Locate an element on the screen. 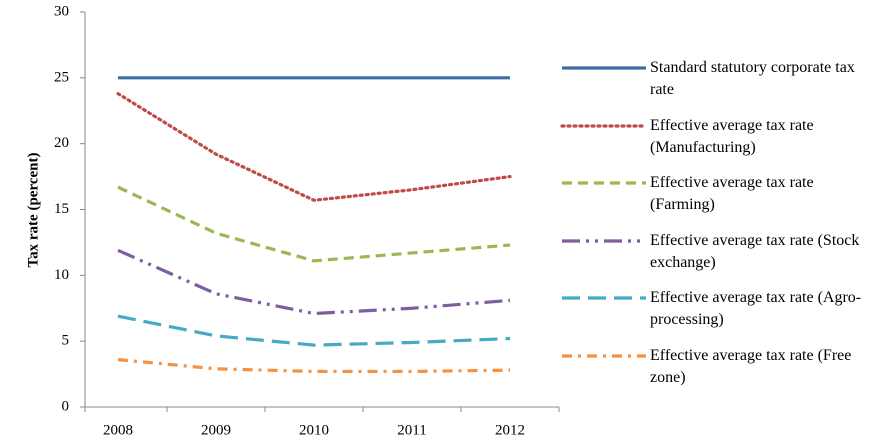 This screenshot has width=886, height=444. y-tick-label: 30 is located at coordinates (61, 11).